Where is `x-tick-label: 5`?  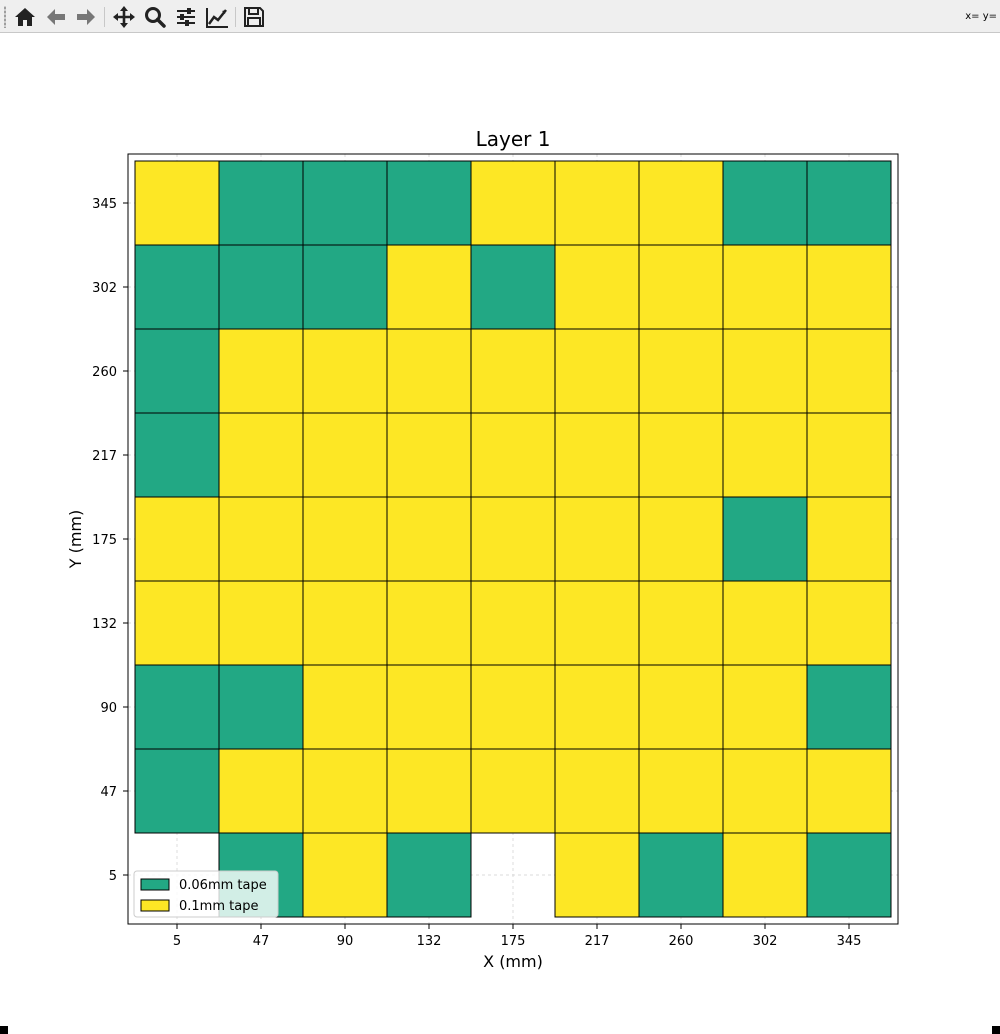
x-tick-label: 5 is located at coordinates (177, 941).